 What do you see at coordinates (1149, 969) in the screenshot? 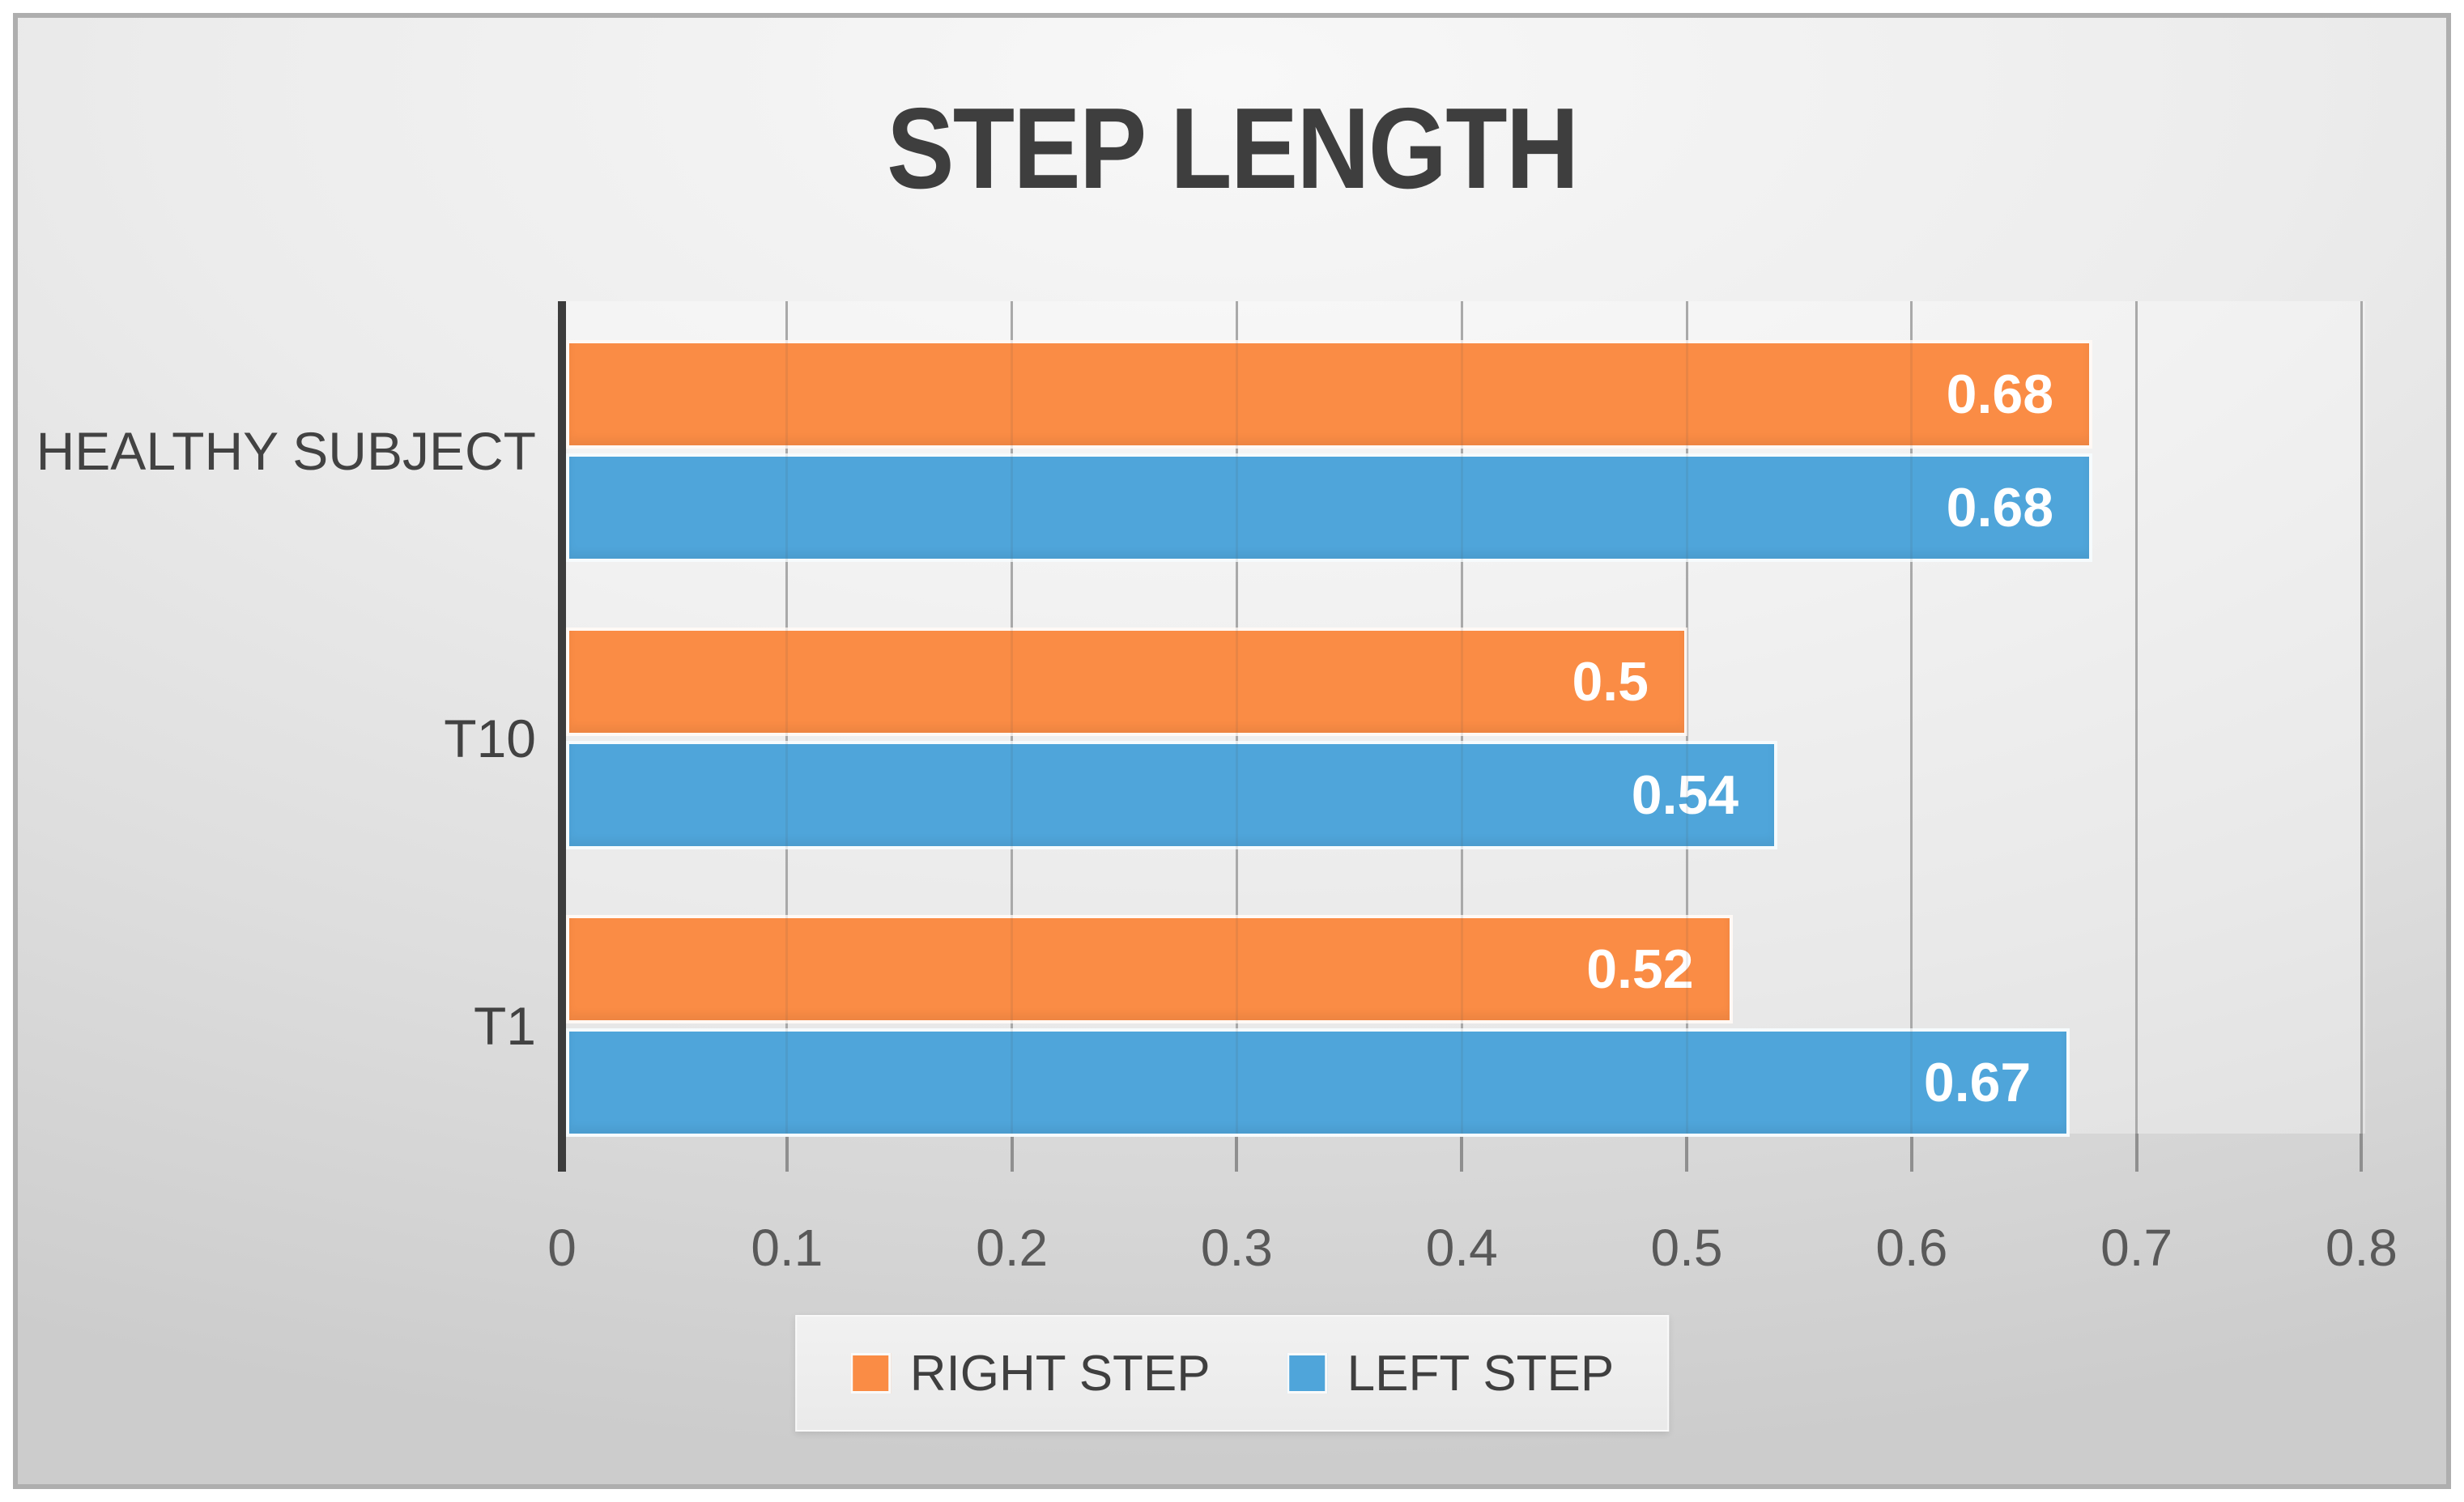
I see `bar-right-step: 0.52` at bounding box center [1149, 969].